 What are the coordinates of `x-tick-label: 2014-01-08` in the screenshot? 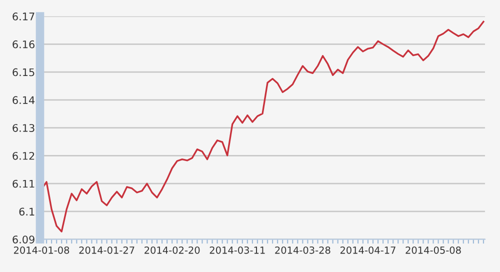 It's located at (42, 250).